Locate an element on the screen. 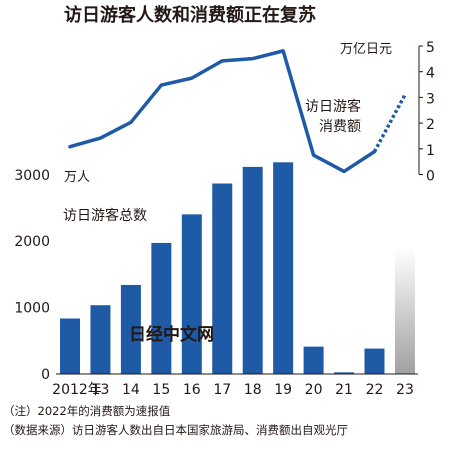 Image resolution: width=450 pixels, height=450 pixels. note-line-2: （数据来源）访日游客人数出自日本国家旅游局、消费额出自观光厅 is located at coordinates (175, 430).